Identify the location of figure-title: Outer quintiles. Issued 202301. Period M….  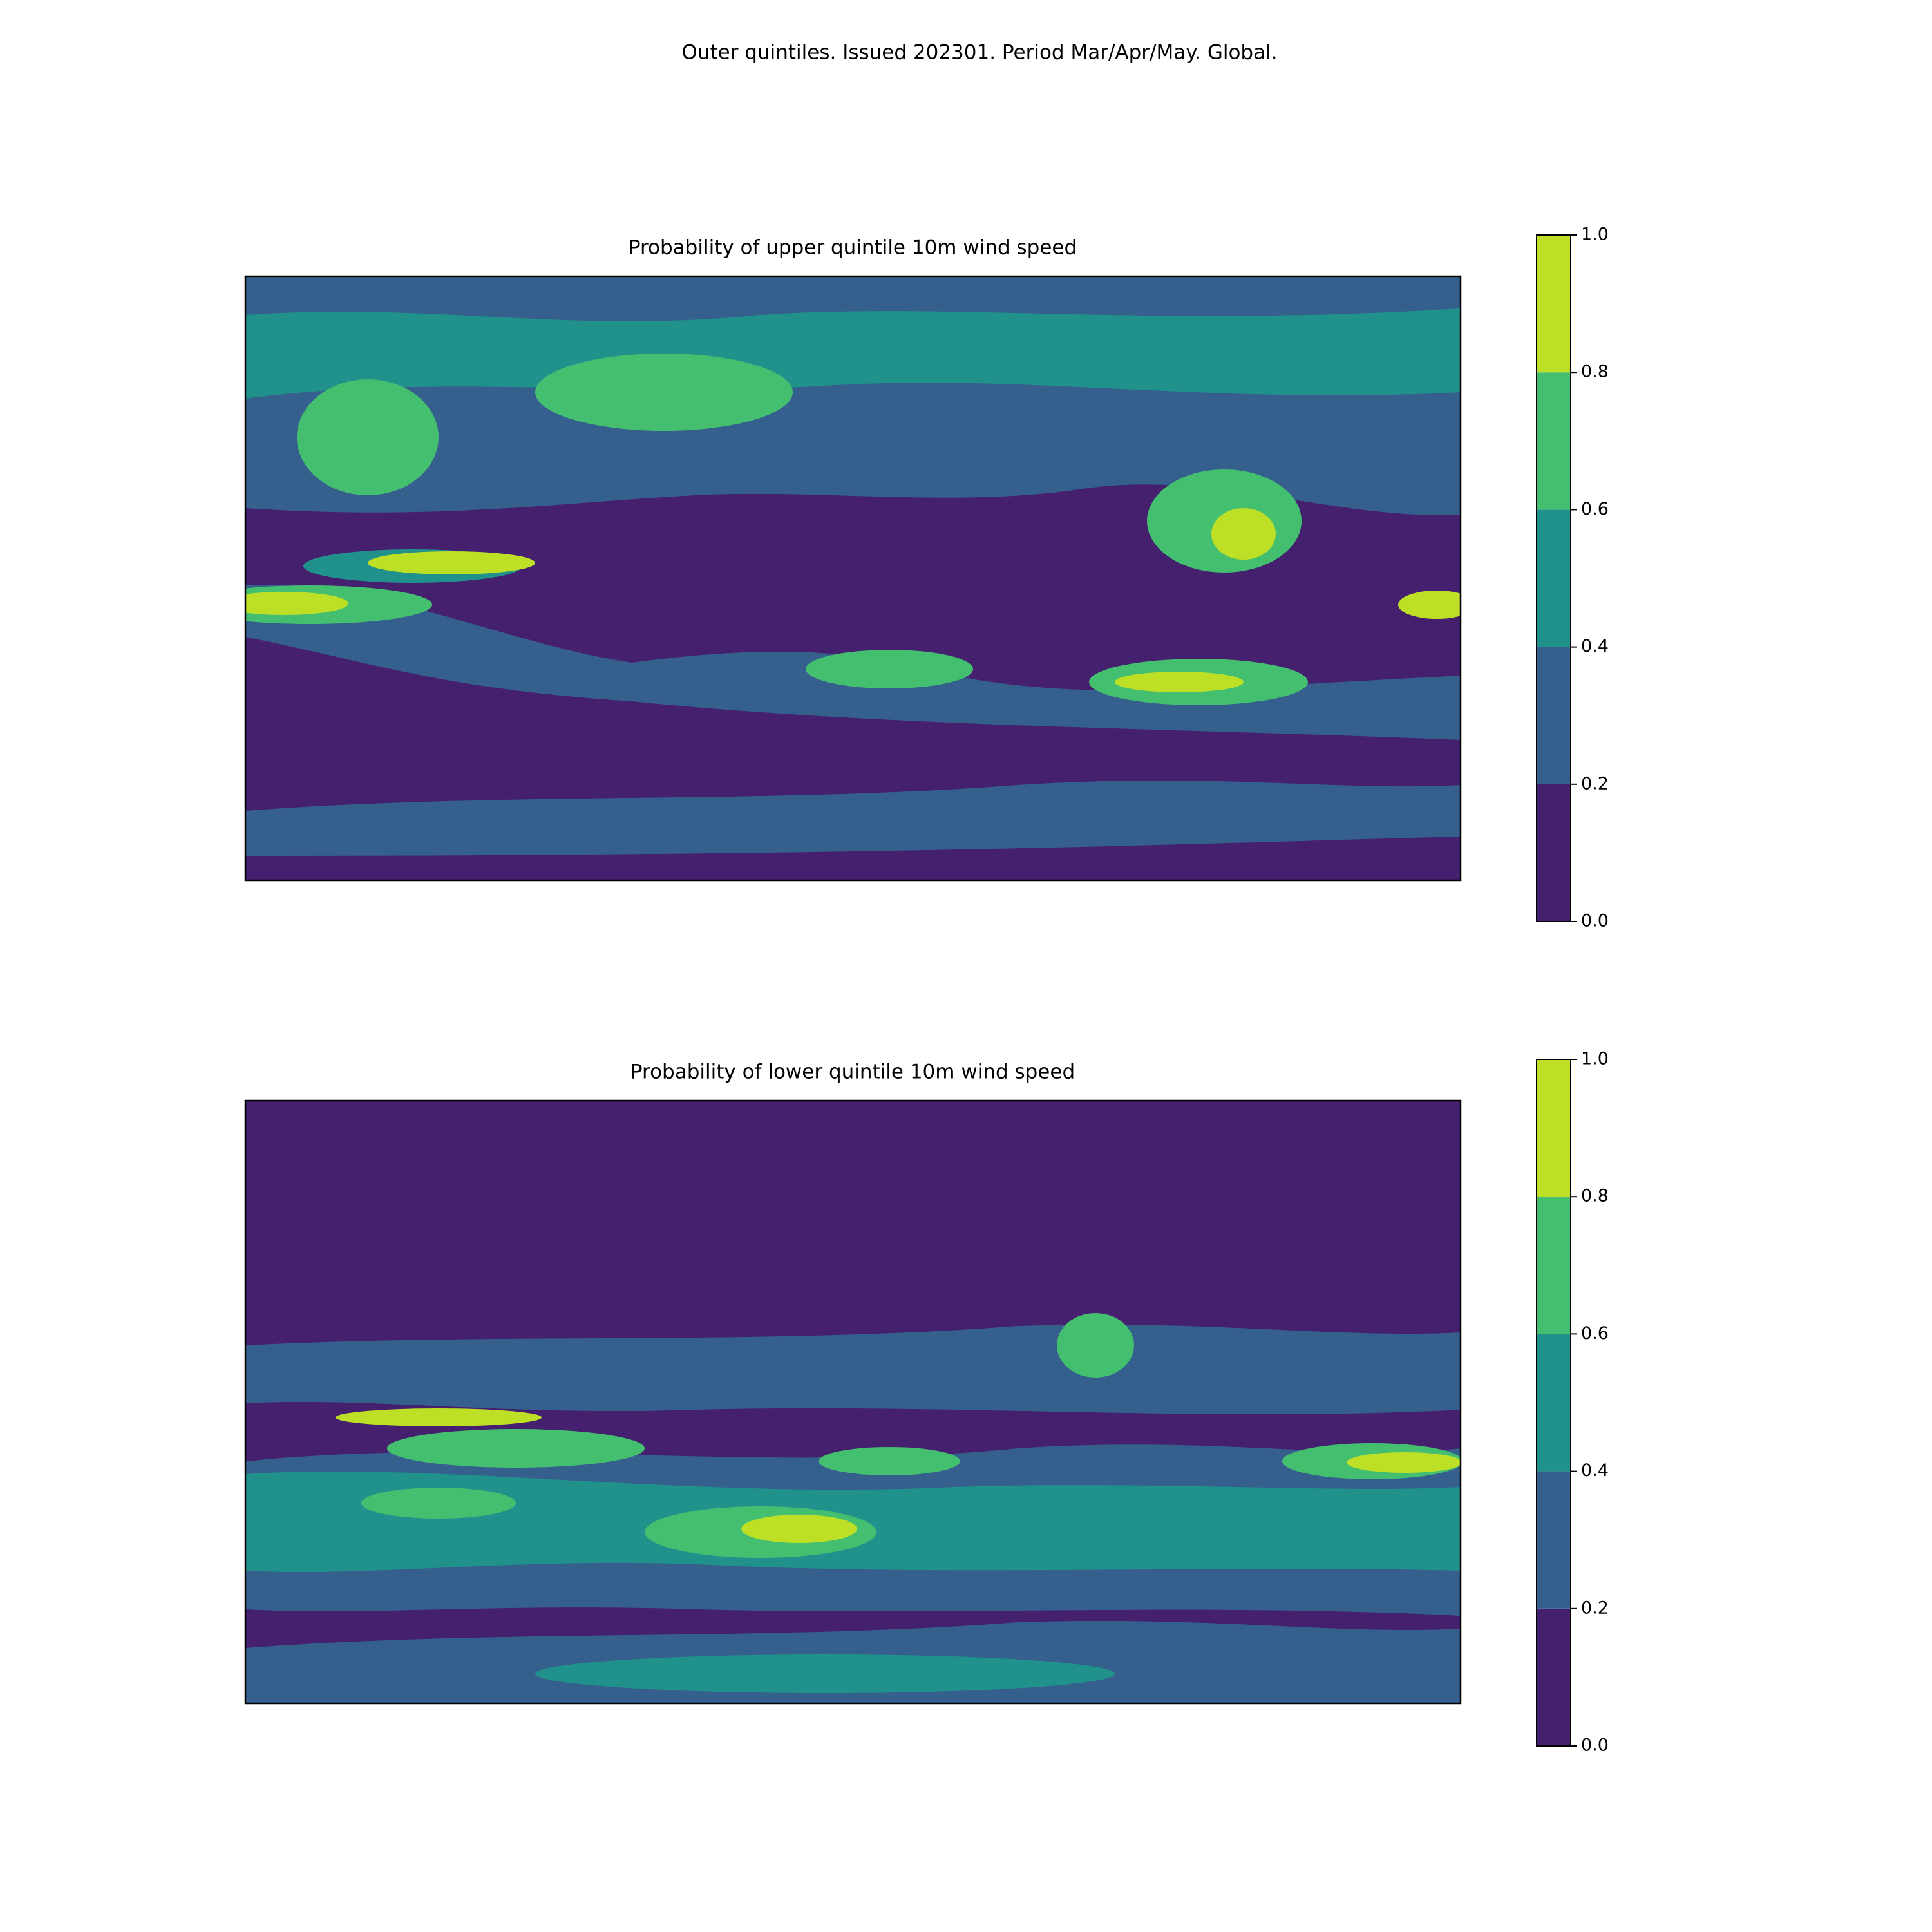
(979, 52).